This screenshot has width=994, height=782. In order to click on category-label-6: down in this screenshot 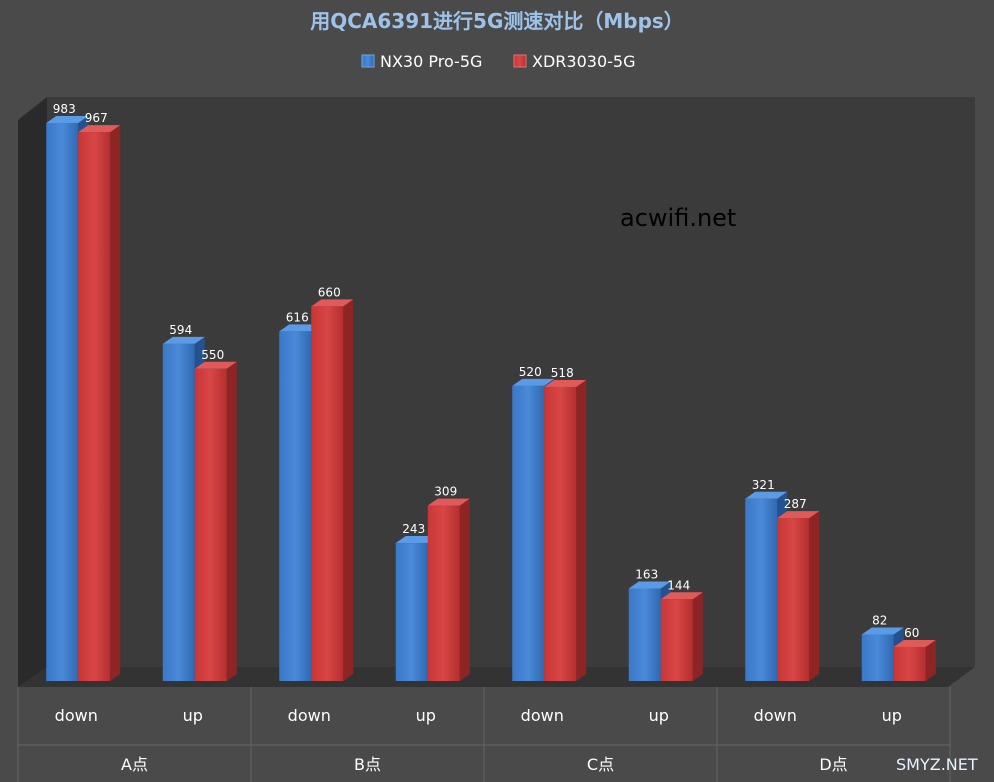, I will do `click(775, 715)`.